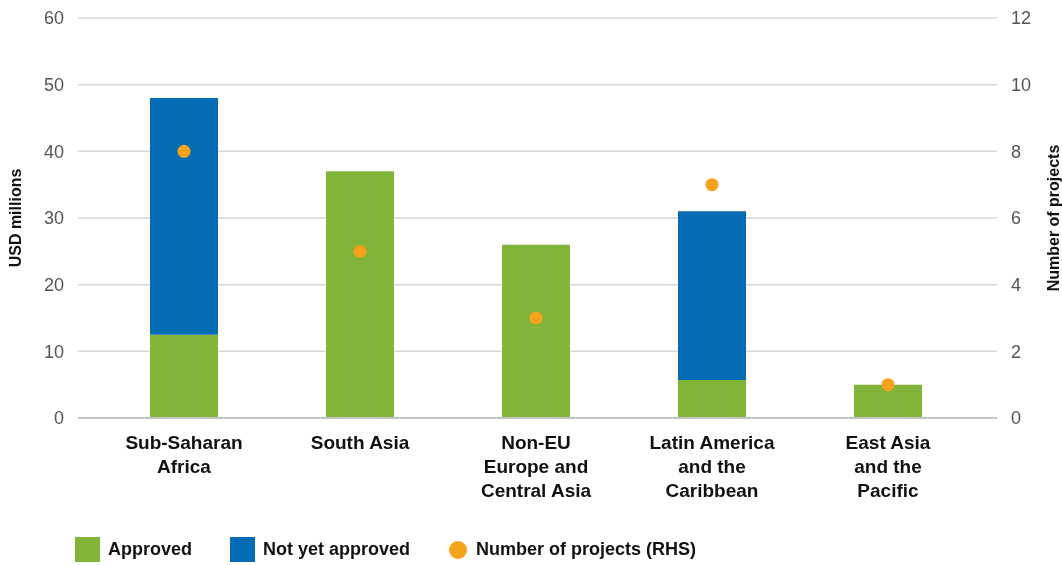  Describe the element at coordinates (1016, 418) in the screenshot. I see `y2-tick-label: 0` at that location.